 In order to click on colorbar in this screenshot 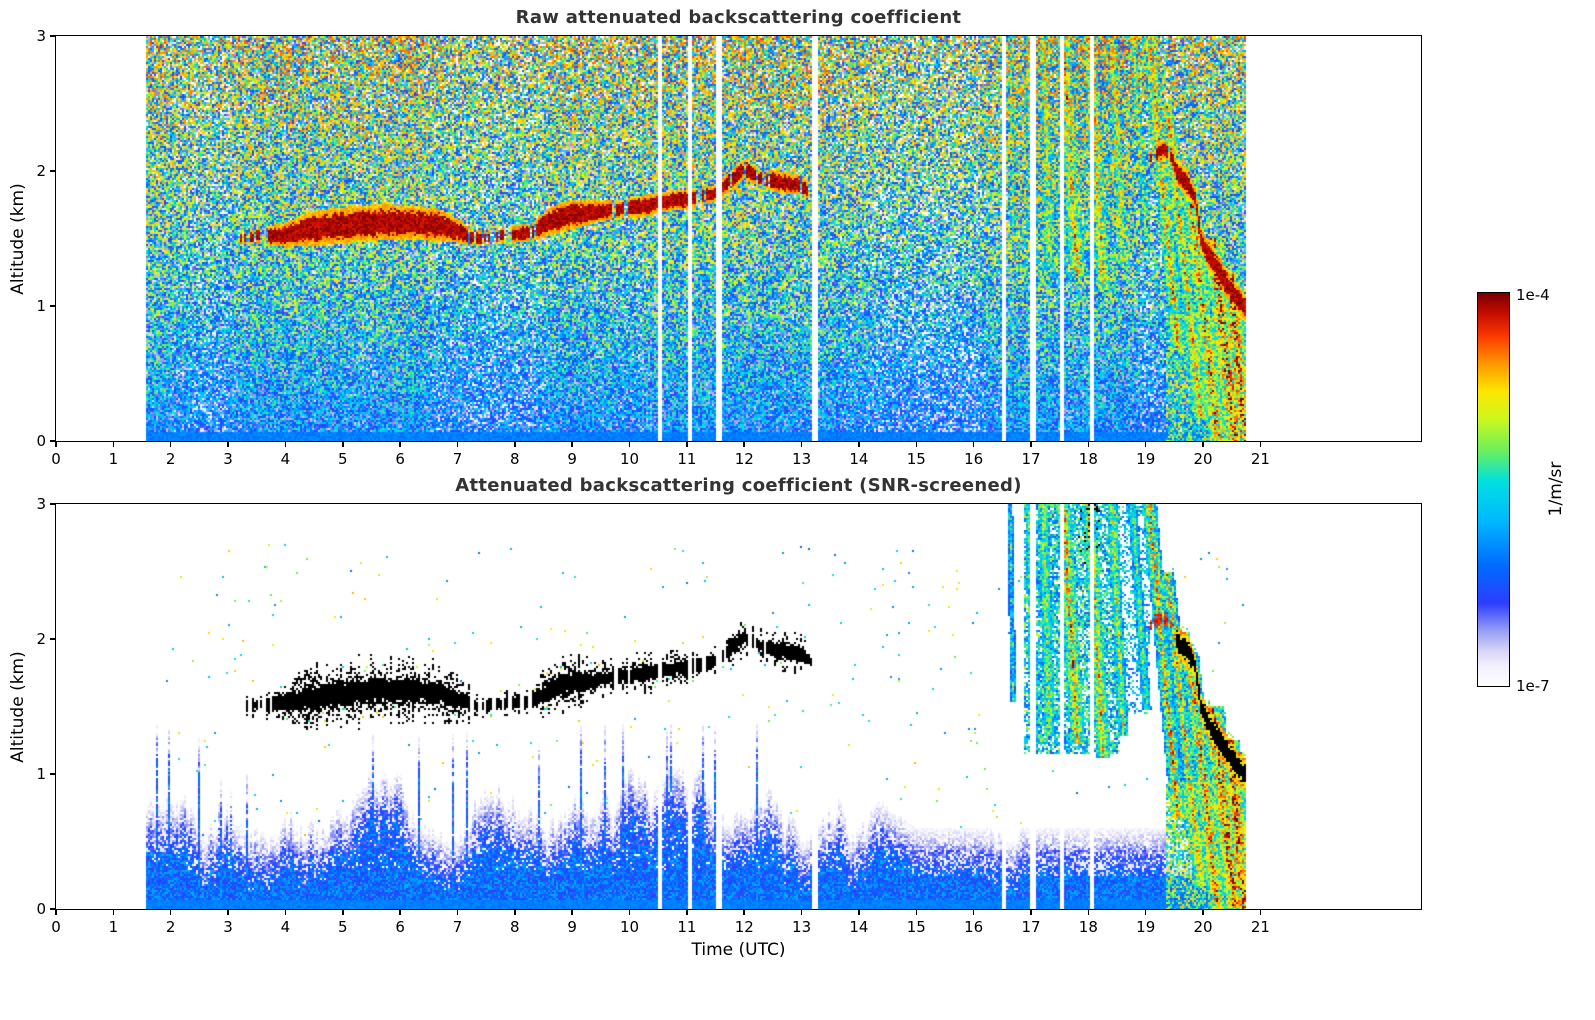, I will do `click(1493, 489)`.